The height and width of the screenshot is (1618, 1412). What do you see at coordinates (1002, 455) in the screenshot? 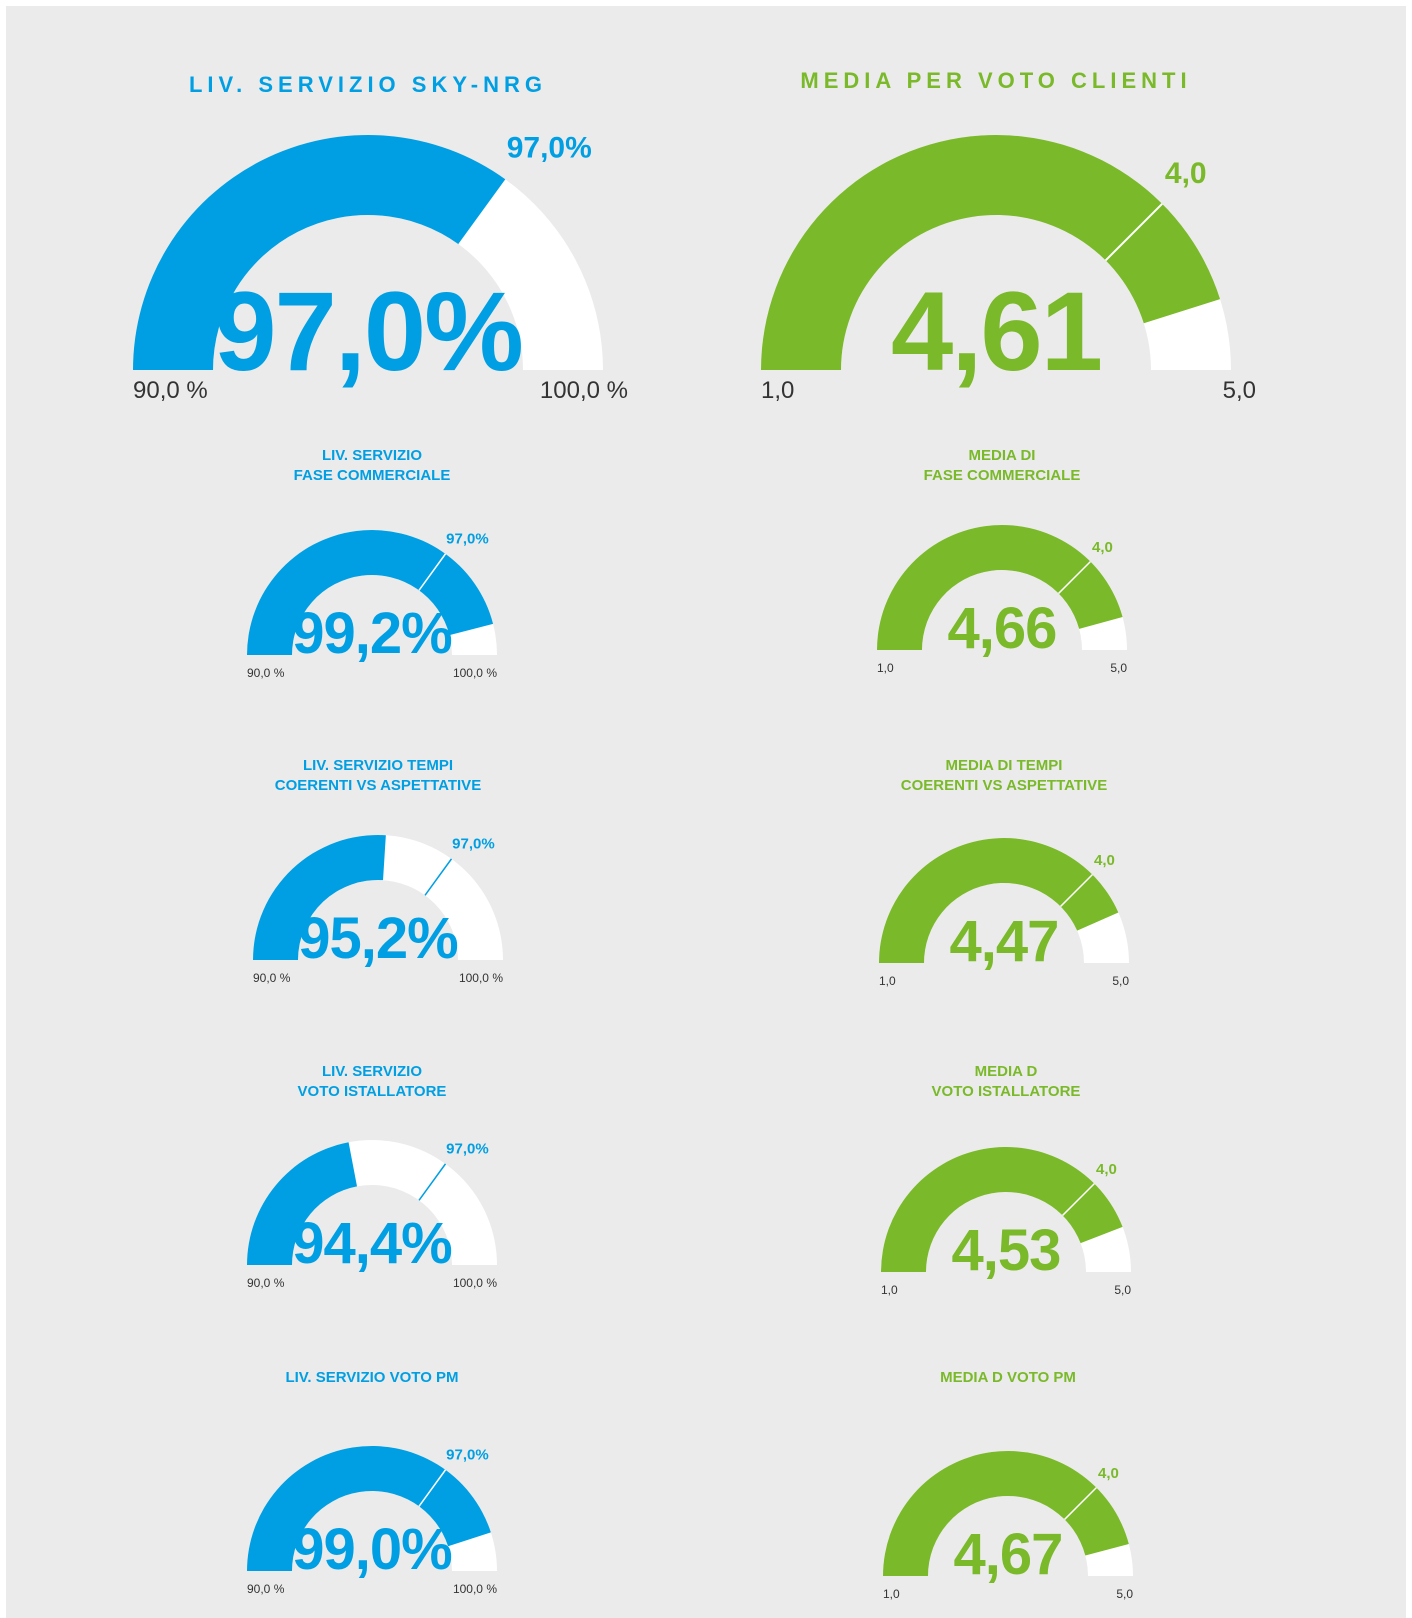
I see `gauge-title: MEDIA DI` at bounding box center [1002, 455].